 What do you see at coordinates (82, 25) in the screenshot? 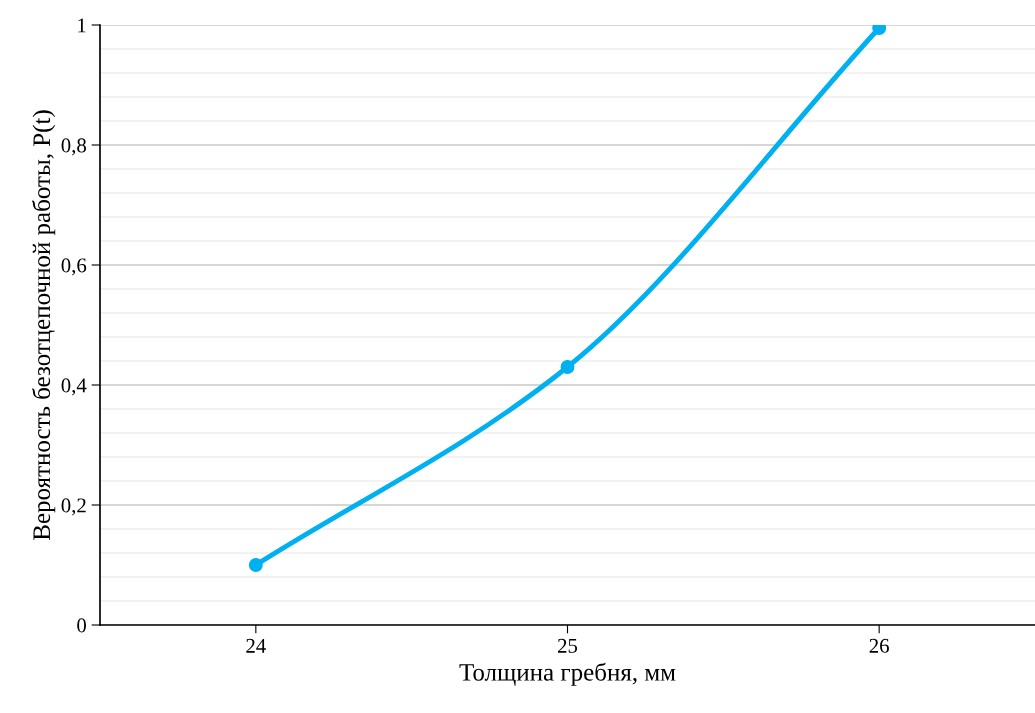
I see `y-tick-label: 1` at bounding box center [82, 25].